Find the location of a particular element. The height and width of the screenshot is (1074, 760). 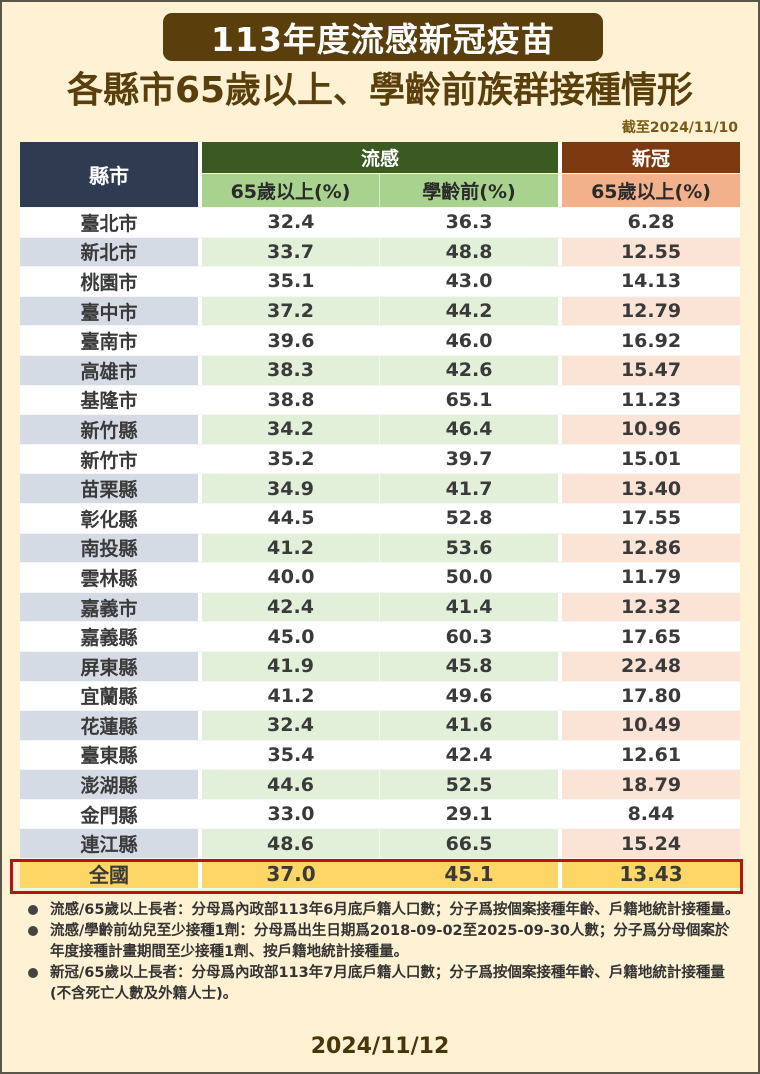

cell-covid-65: 17.80 is located at coordinates (651, 696).